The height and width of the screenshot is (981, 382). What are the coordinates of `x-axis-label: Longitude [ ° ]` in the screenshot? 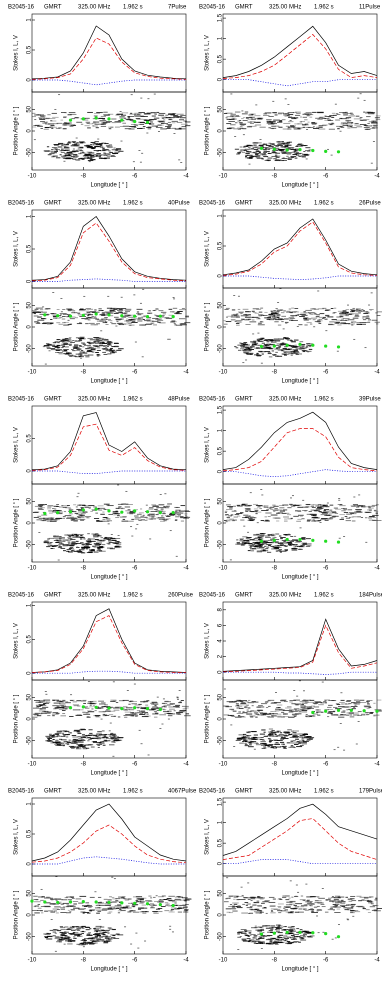 It's located at (108, 186).